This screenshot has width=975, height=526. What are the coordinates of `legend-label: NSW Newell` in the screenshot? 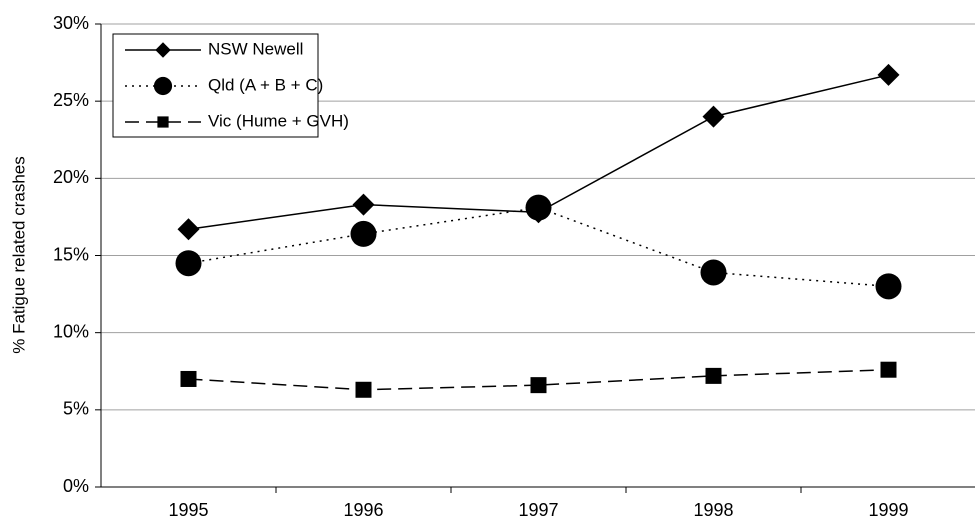 It's located at (255, 48).